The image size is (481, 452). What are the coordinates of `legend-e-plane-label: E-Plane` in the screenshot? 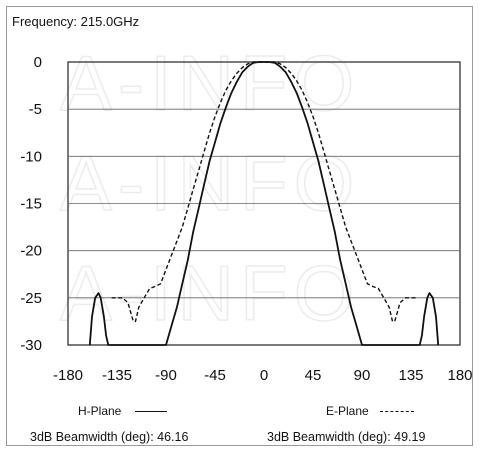 It's located at (347, 411).